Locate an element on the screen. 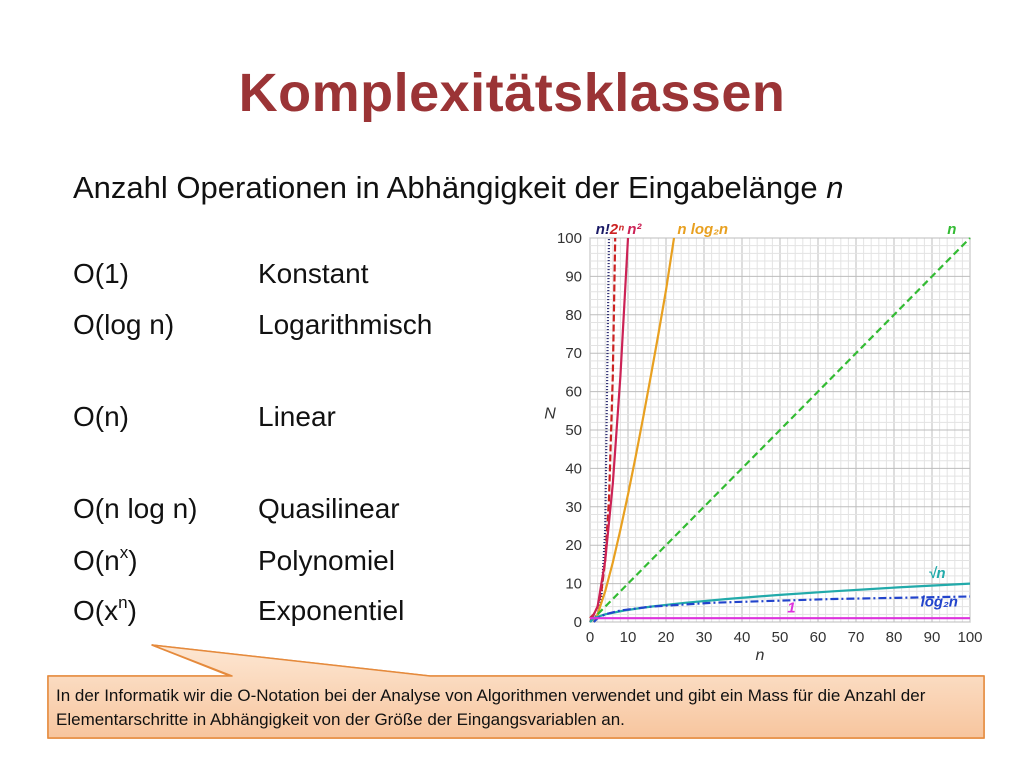 The width and height of the screenshot is (1024, 768). y-tick-label: 50 is located at coordinates (573, 430).